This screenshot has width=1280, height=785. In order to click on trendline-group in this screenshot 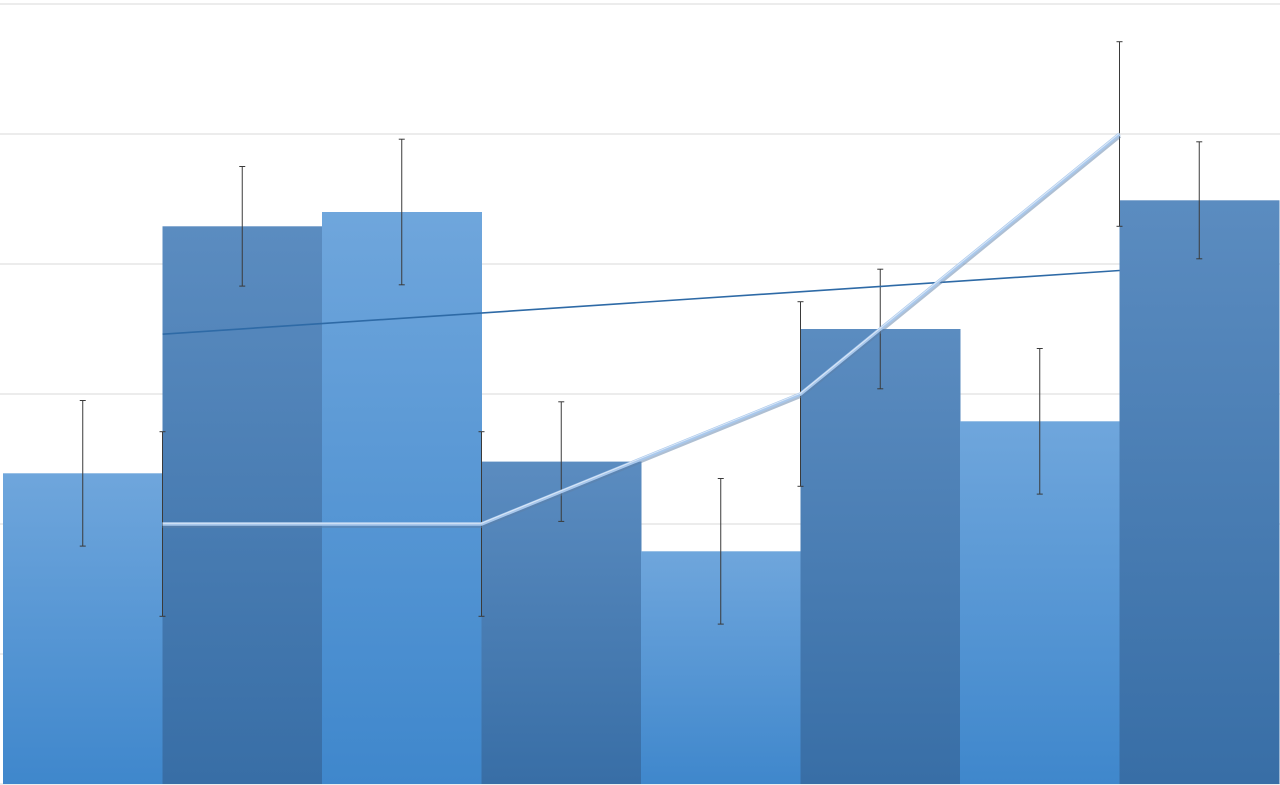, I will do `click(641, 302)`.